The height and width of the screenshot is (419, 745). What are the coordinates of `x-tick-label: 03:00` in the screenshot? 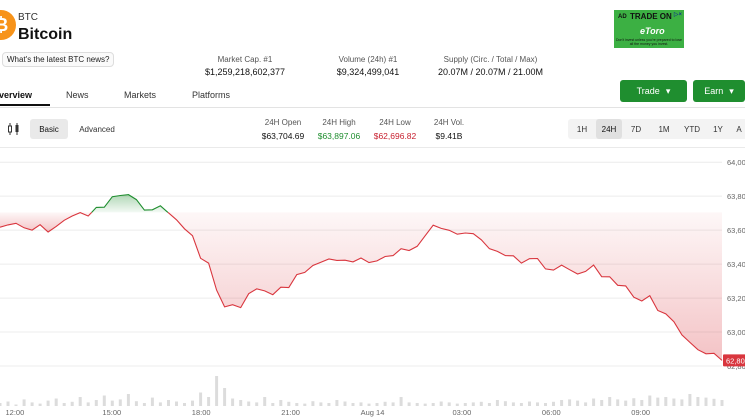 It's located at (462, 412).